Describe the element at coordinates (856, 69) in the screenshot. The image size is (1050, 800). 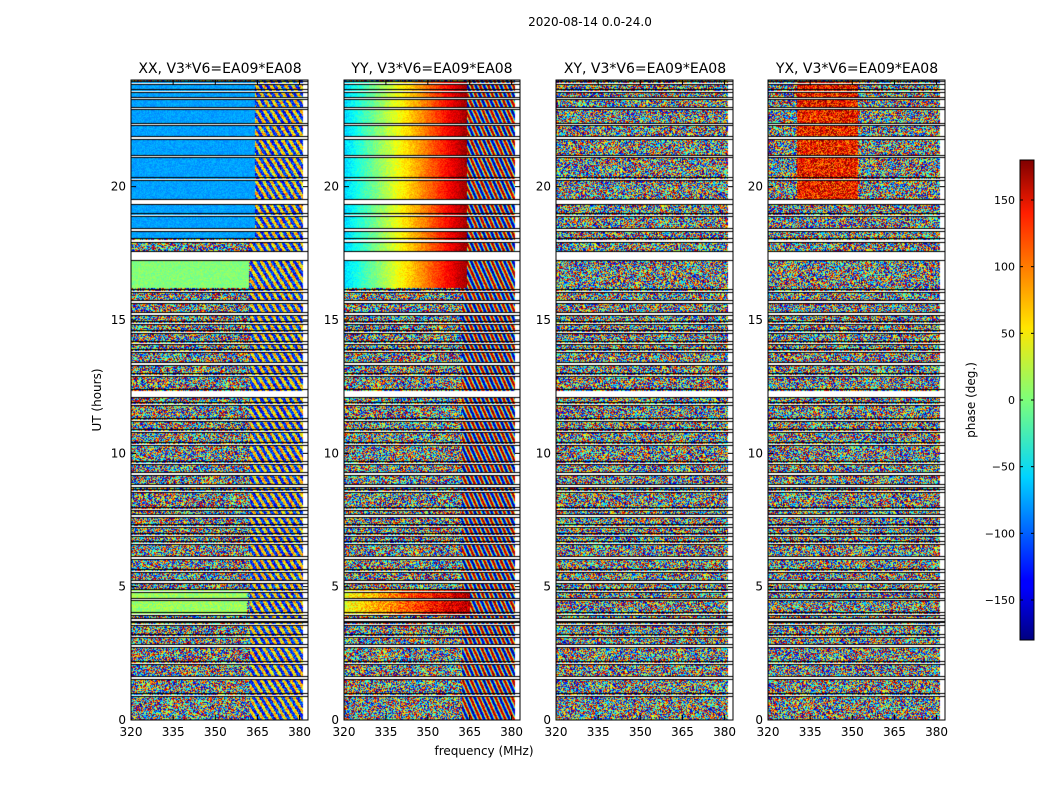
I see `panel-title-yx: YX, V3*V6=EA09*EA08` at that location.